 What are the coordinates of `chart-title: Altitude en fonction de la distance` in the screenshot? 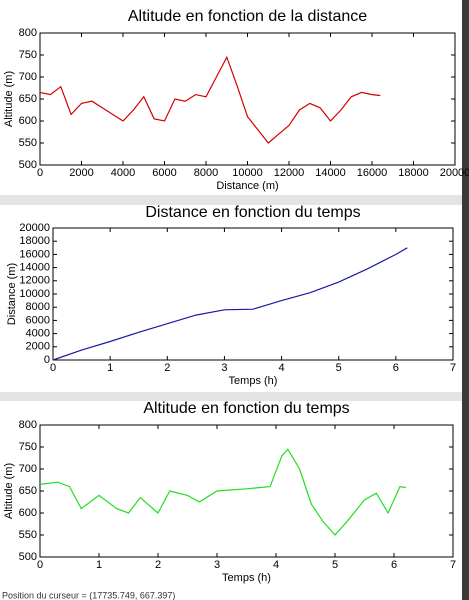 It's located at (247, 16).